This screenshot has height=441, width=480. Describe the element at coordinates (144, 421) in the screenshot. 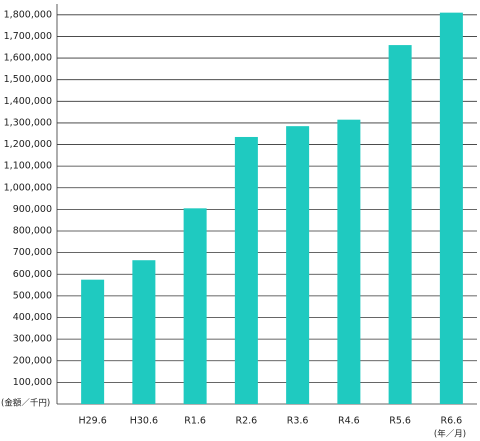

I see `x-tick-label: H30.6` at that location.